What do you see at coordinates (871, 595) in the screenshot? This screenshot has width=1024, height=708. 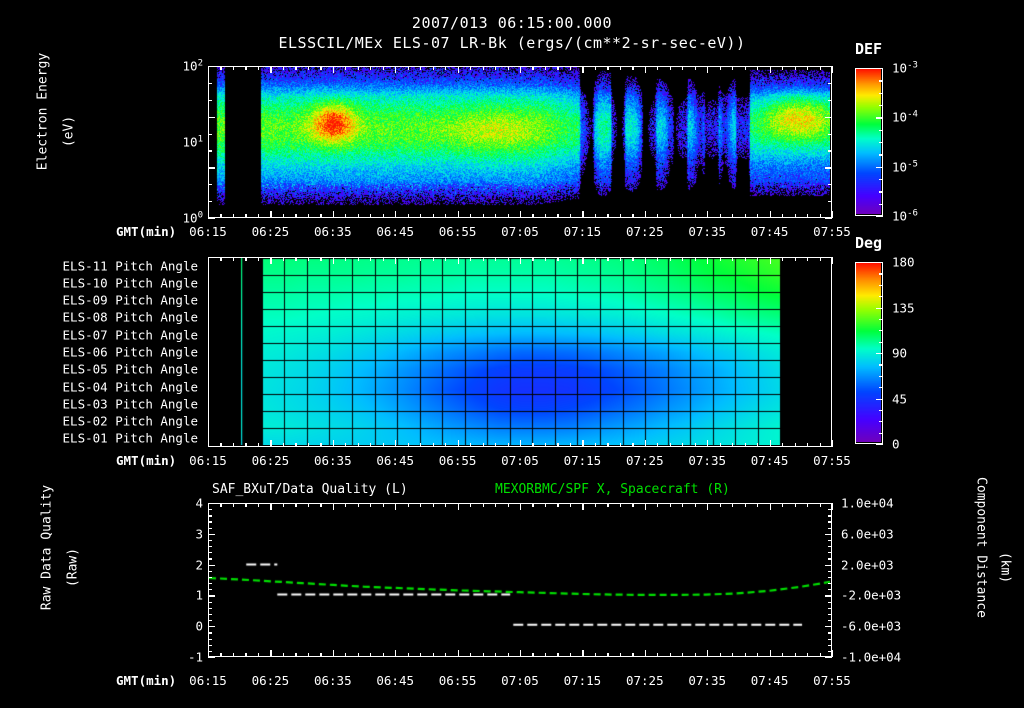 I see `distance-tick-label: -2.0e+03` at bounding box center [871, 595].